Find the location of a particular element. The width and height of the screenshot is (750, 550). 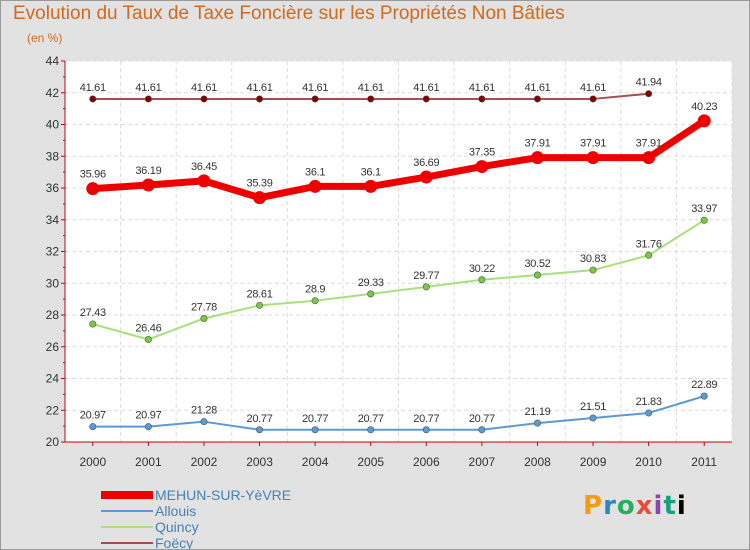

x-tick-label: 2008 is located at coordinates (537, 462).